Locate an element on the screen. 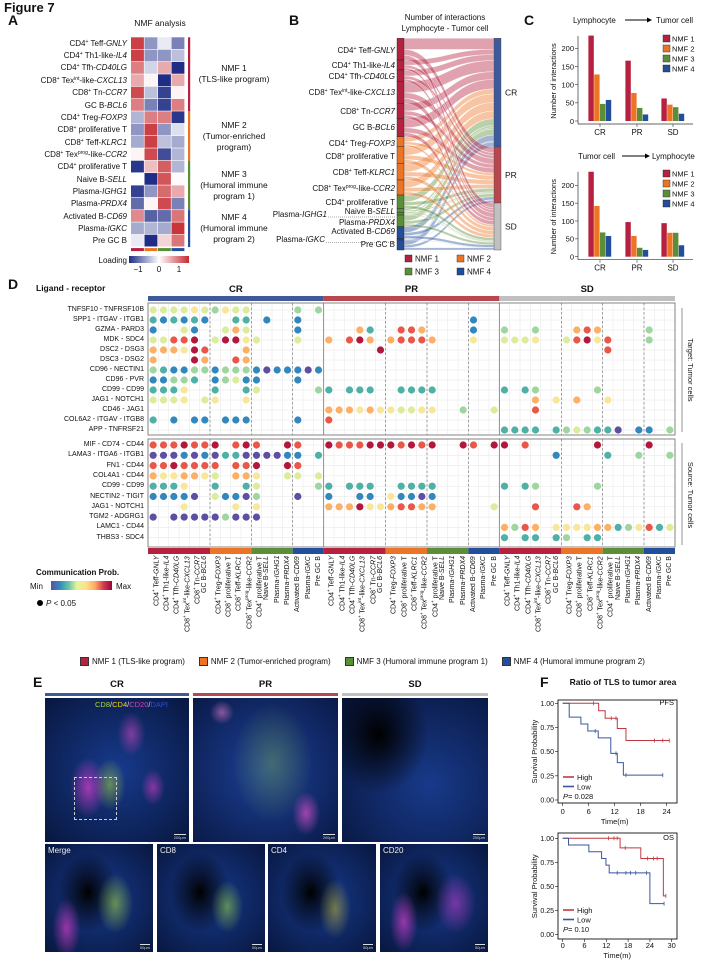 The image size is (714, 965). cell-label-part: Teff- is located at coordinates (360, 173).